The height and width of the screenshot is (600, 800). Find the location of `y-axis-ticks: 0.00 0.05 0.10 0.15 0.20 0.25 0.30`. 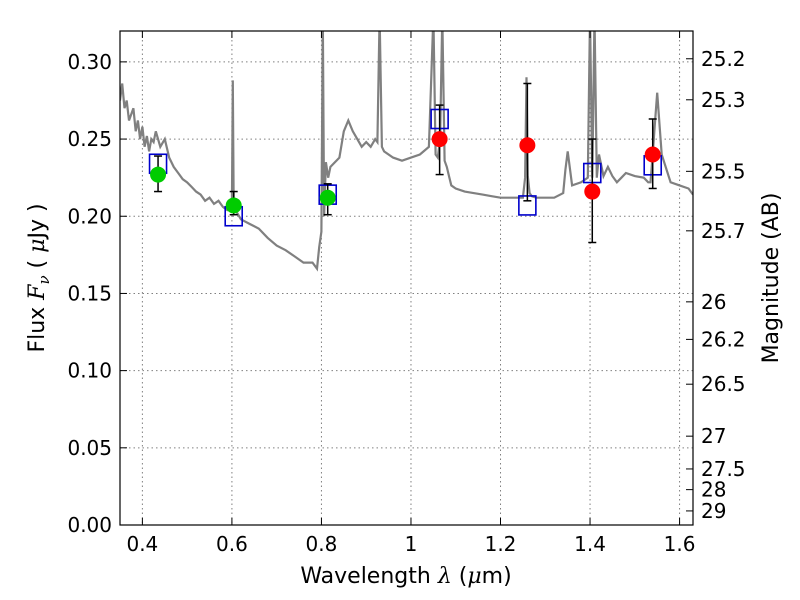

y-axis-ticks: 0.00 0.05 0.10 0.15 0.20 0.25 0.30 is located at coordinates (97, 293).